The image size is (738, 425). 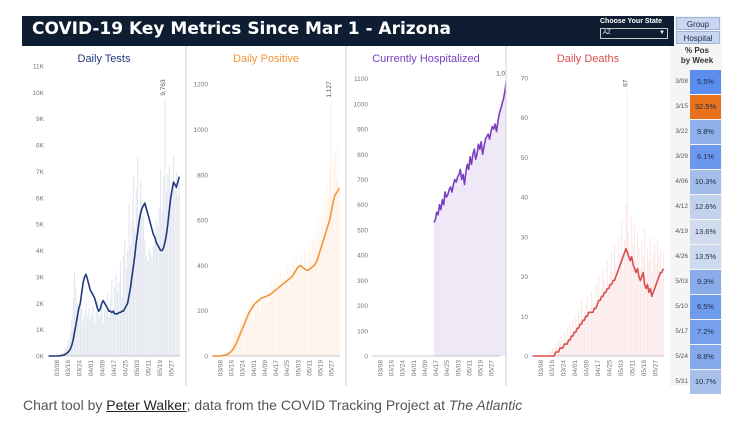 What do you see at coordinates (201, 85) in the screenshot?
I see `daily-positive-ytick-label: 1200` at bounding box center [201, 85].